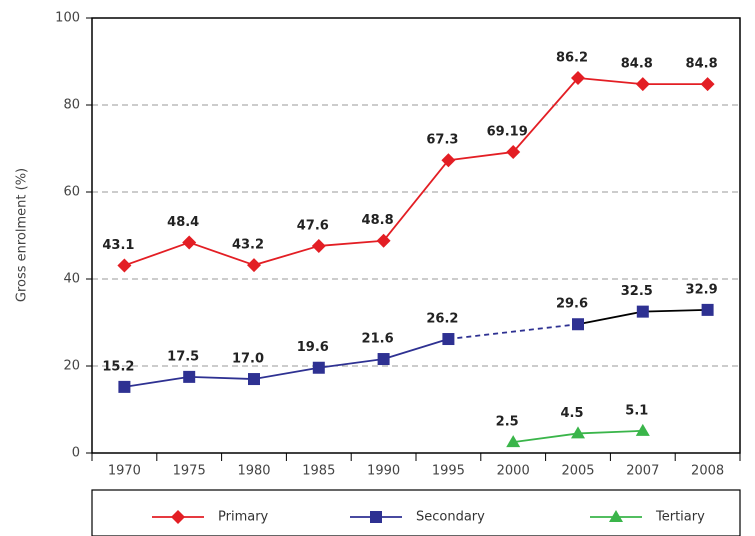 Image resolution: width=755 pixels, height=536 pixels. What do you see at coordinates (313, 225) in the screenshot?
I see `value-label: 47.6` at bounding box center [313, 225].